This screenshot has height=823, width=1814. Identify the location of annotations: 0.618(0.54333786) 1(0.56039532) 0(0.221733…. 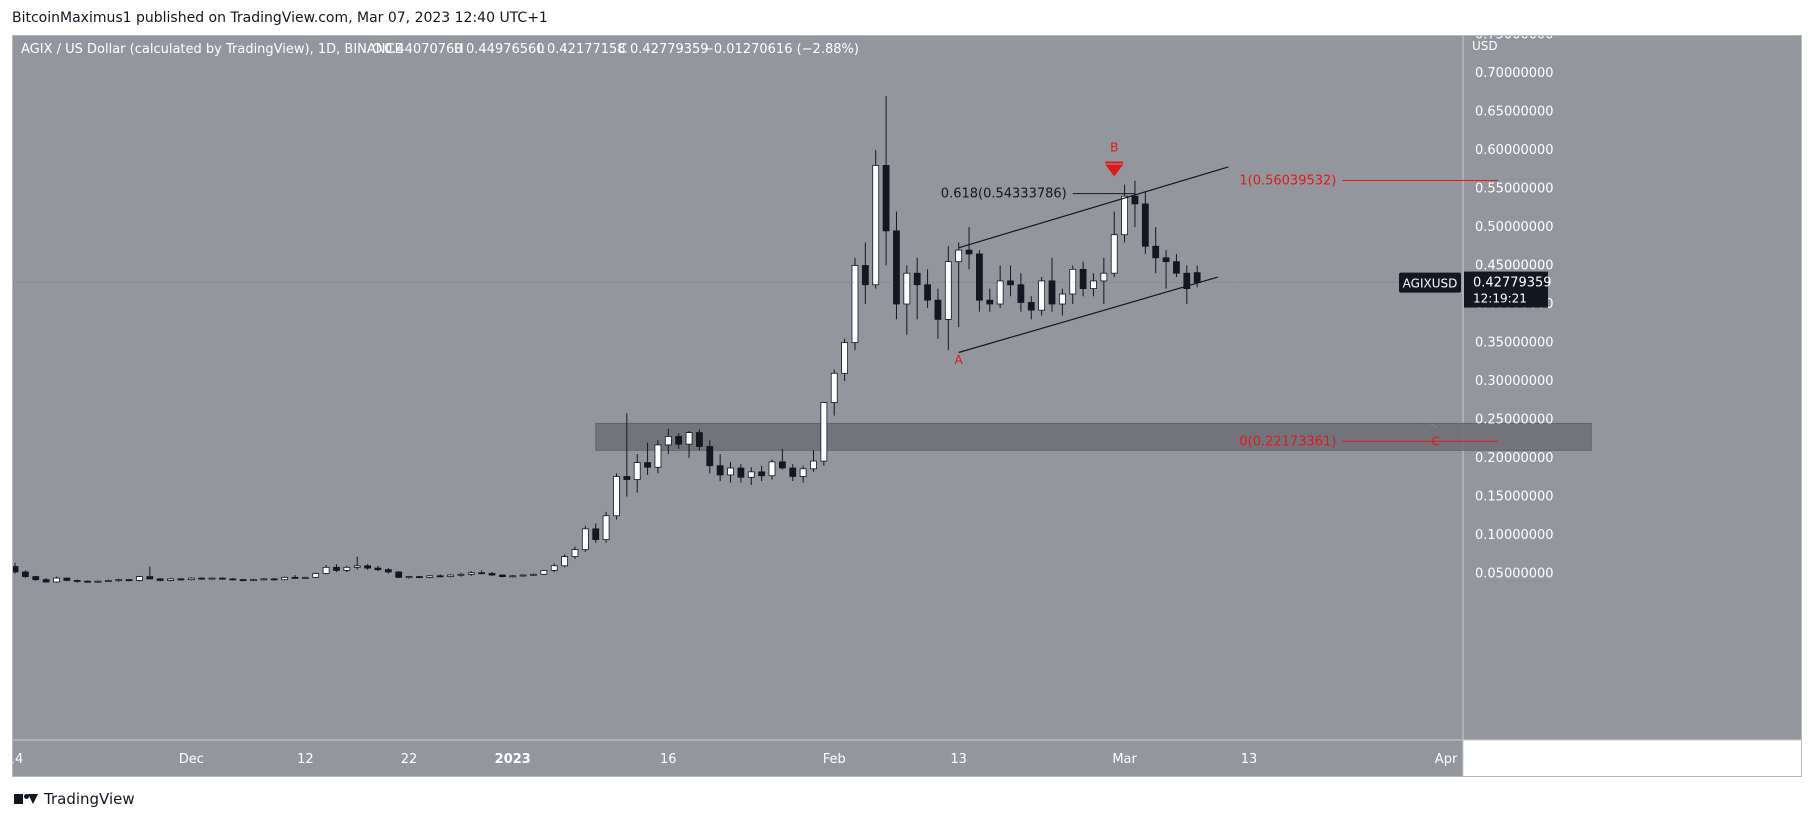
(1219, 295).